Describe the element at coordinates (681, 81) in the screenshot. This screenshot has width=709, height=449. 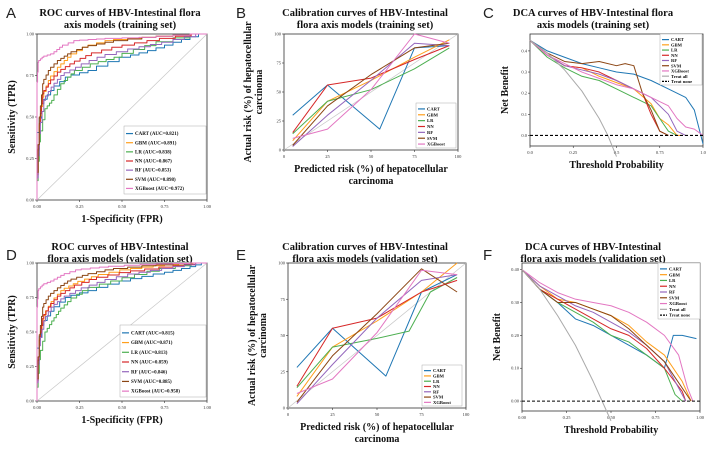
I see `legend-entry: Treat none` at that location.